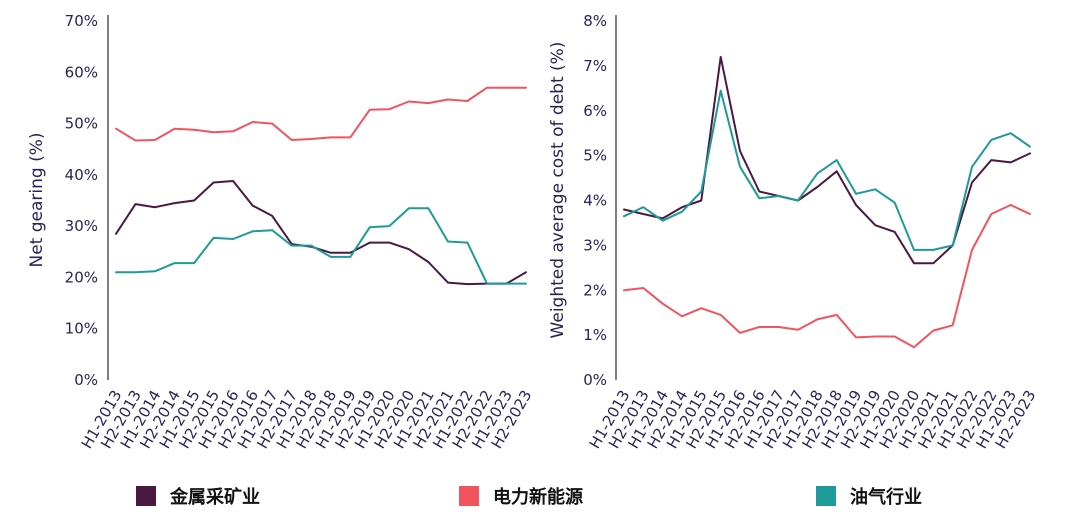  Describe the element at coordinates (886, 497) in the screenshot. I see `legend-label-oil-gas: 油气行业` at that location.